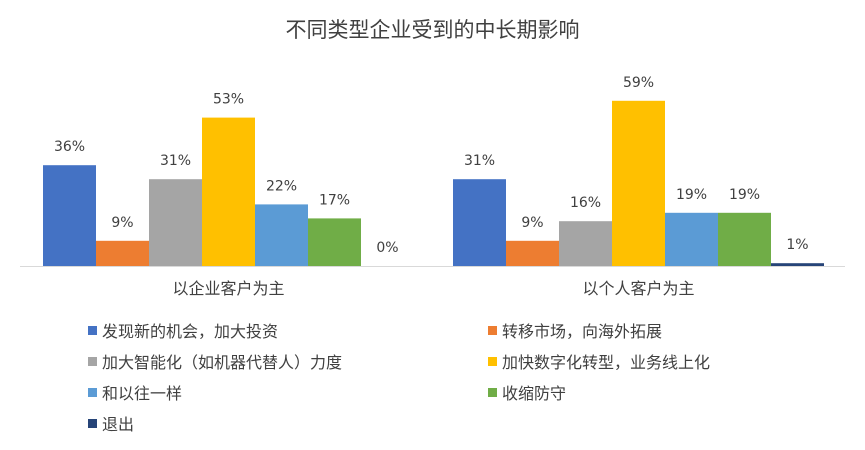 This screenshot has width=865, height=450. What do you see at coordinates (534, 393) in the screenshot?
I see `legend-label: 收缩防守` at bounding box center [534, 393].